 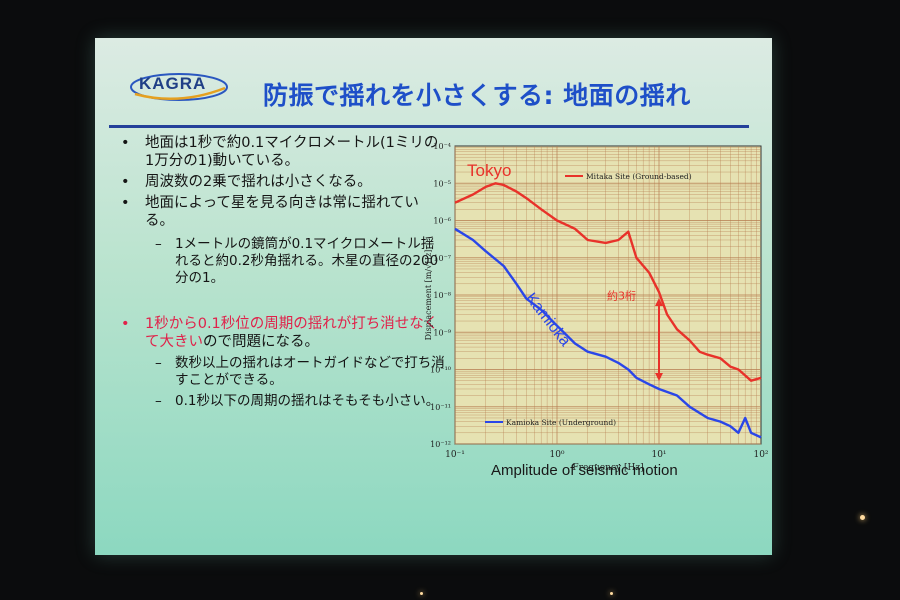 I want to click on bullet-item: • 地面は1秒で約0.1マイクロメートル(1ミリの1万分の1)動いている。, so click(x=280, y=152).